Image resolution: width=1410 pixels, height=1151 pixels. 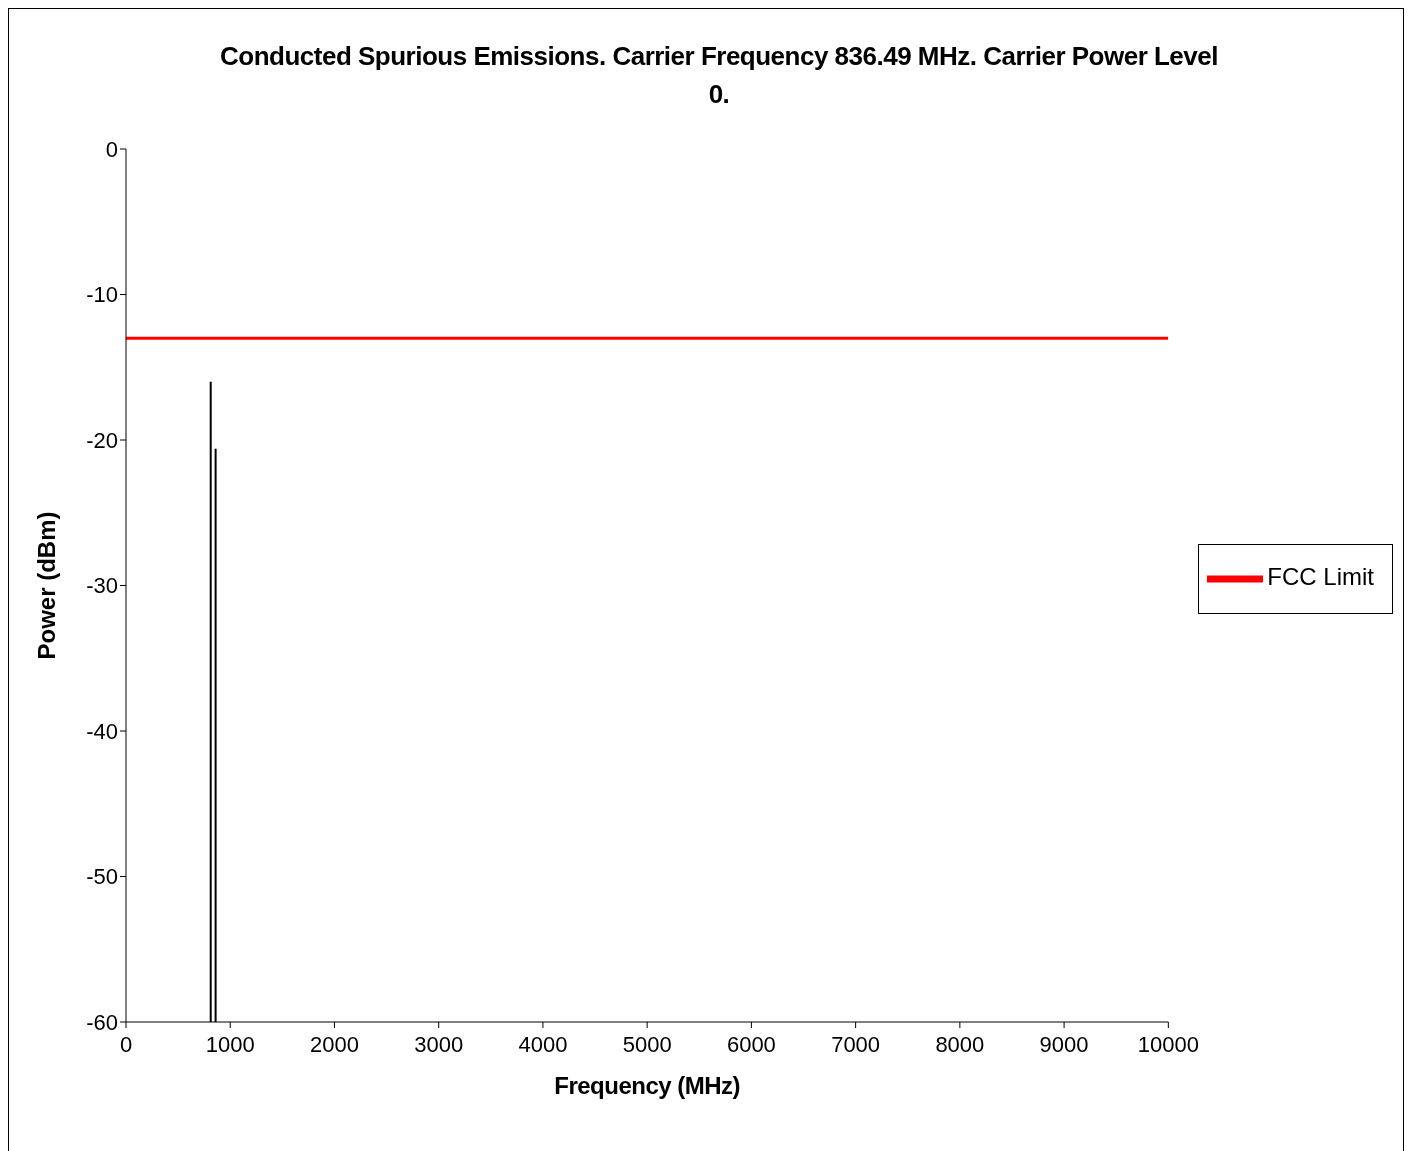 What do you see at coordinates (102, 440) in the screenshot?
I see `y-tick-label: -20` at bounding box center [102, 440].